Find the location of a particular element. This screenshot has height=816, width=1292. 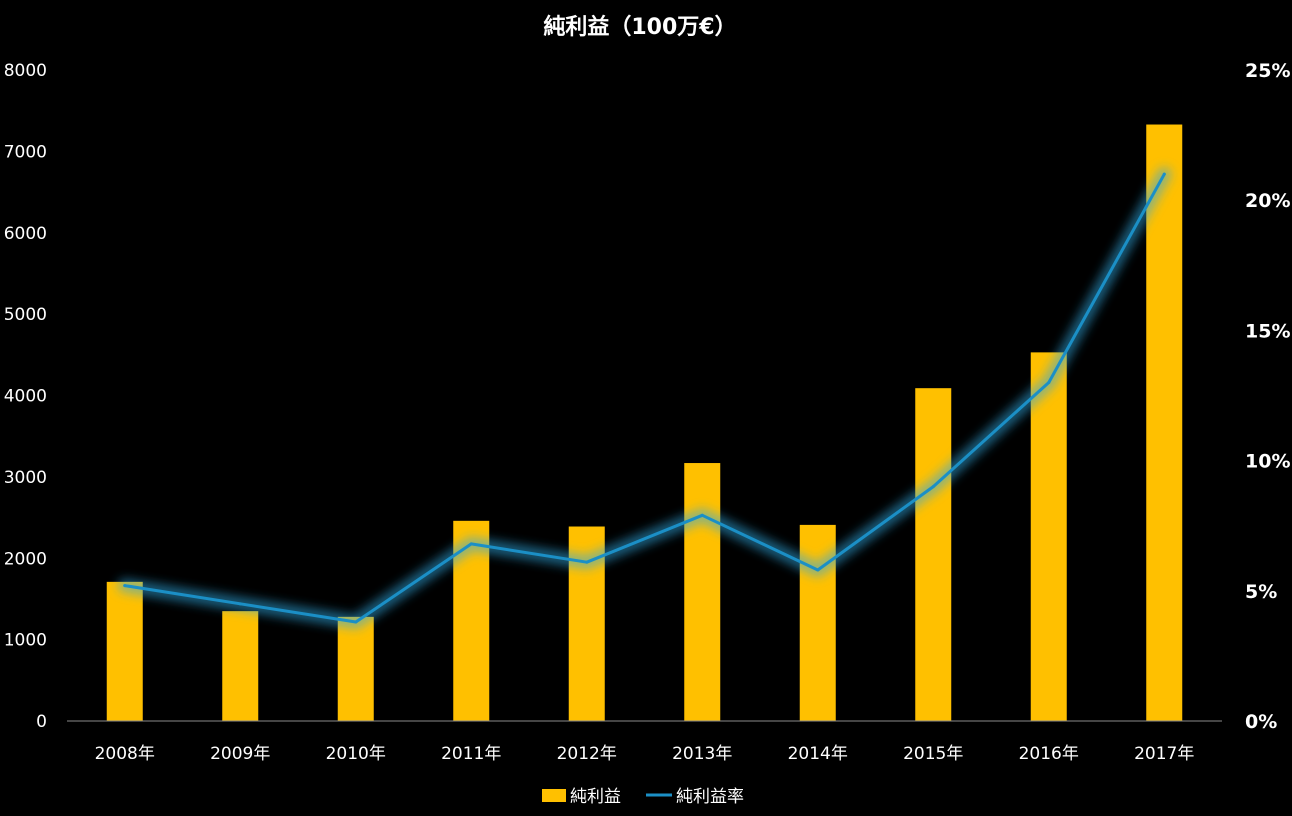

right-axis-tick-label: 10% is located at coordinates (1267, 462).